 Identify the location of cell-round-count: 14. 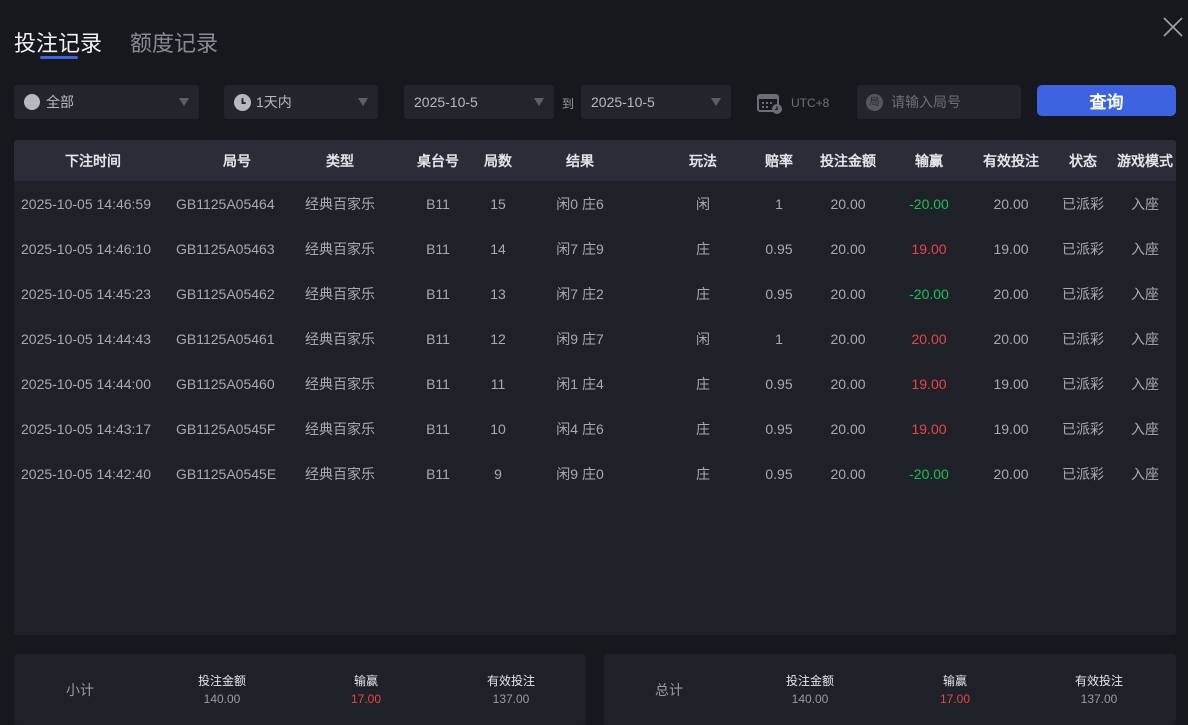
(498, 248).